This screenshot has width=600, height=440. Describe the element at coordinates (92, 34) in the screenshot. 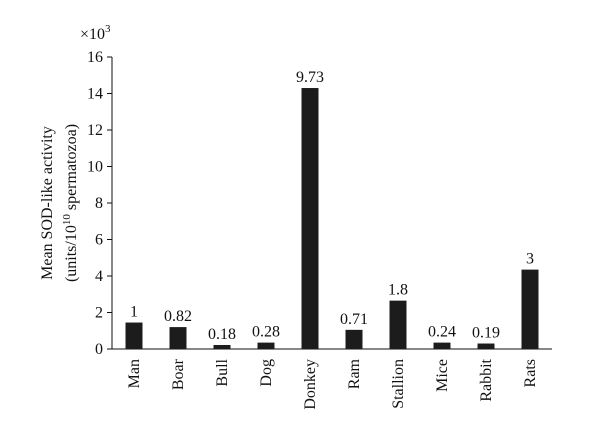

I see `y-axis-multiplier-base: ×10` at that location.